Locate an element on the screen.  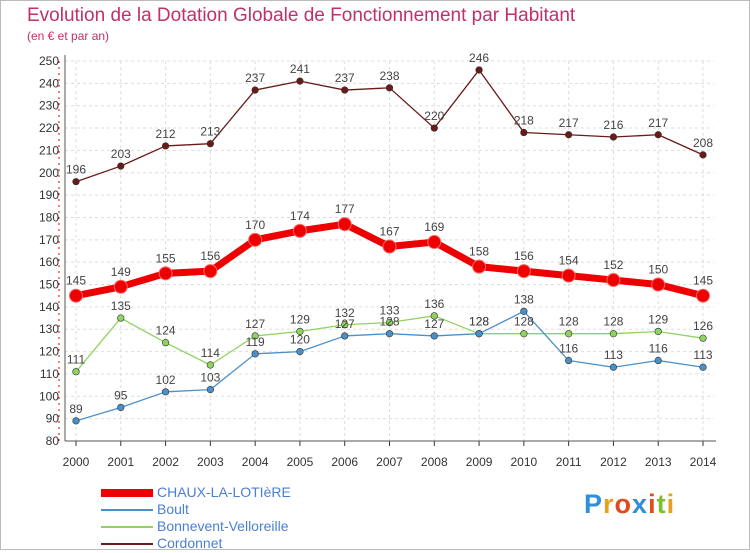
logo-letter: x is located at coordinates (640, 504).